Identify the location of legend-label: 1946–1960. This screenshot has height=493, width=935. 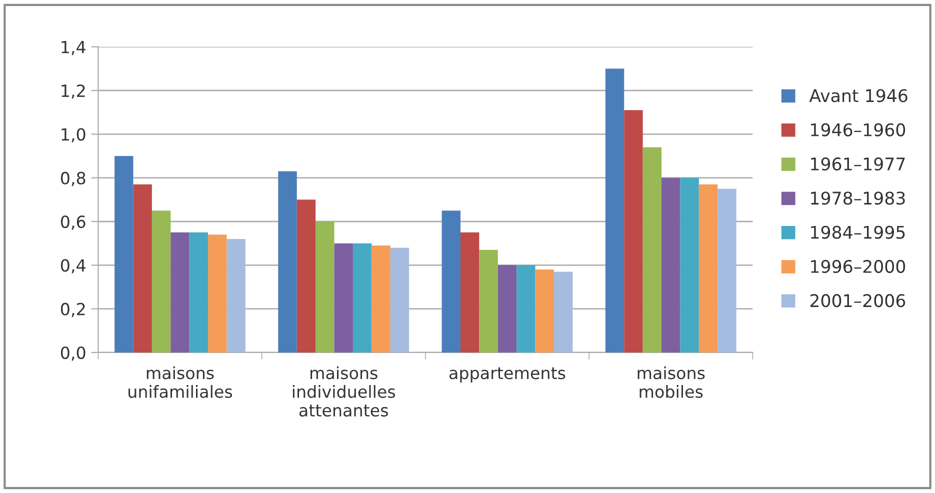
(858, 129).